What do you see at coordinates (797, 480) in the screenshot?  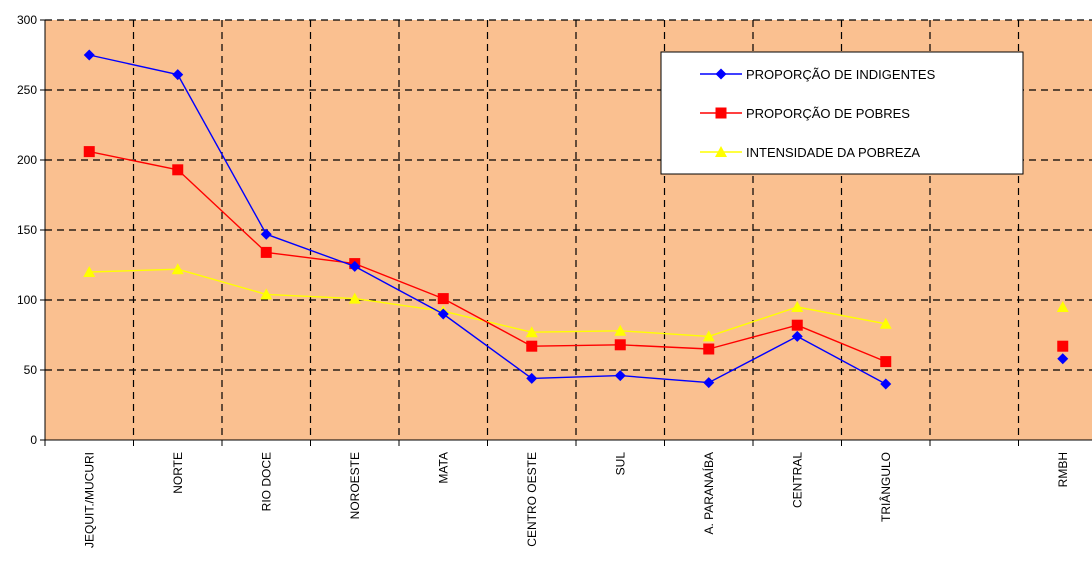 I see `x-tick-label: CENTRAL` at bounding box center [797, 480].